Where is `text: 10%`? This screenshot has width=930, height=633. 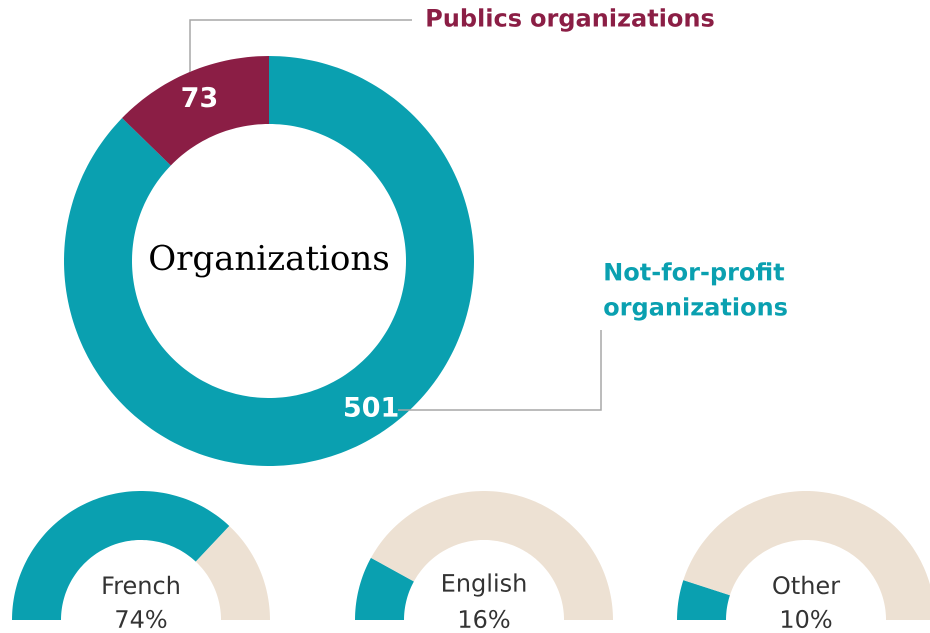
text: 10% is located at coordinates (807, 619).